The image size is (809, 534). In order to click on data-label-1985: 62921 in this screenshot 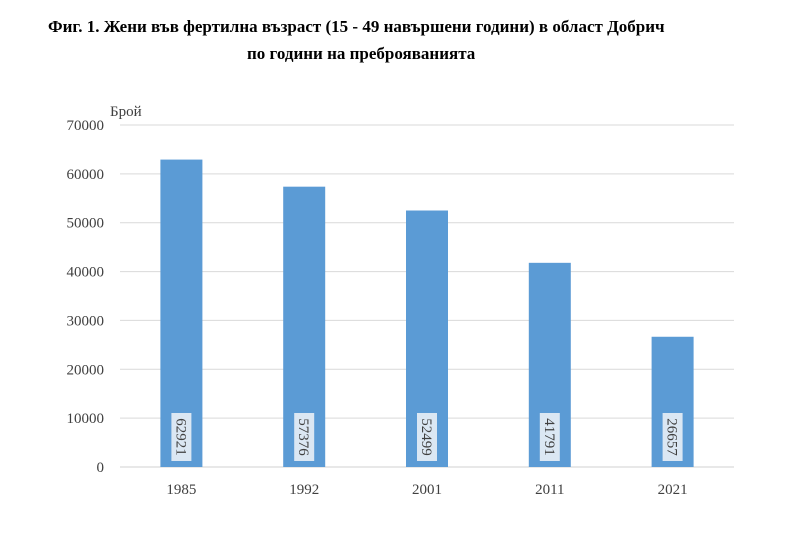, I will do `click(181, 437)`.